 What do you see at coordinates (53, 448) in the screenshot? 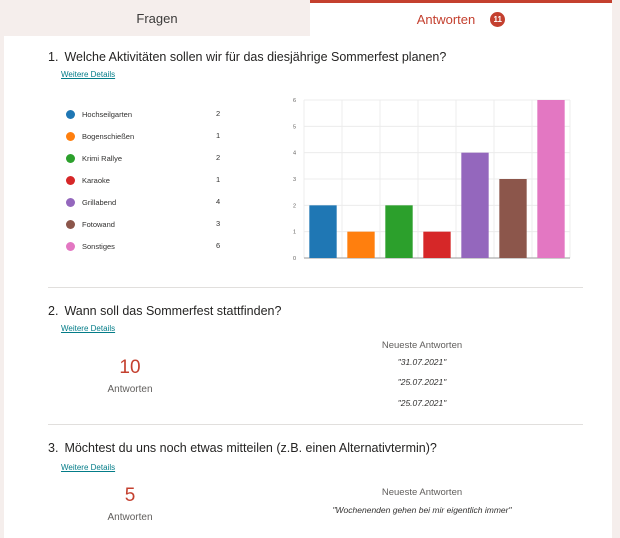
I see `question-3-number: 3.` at bounding box center [53, 448].